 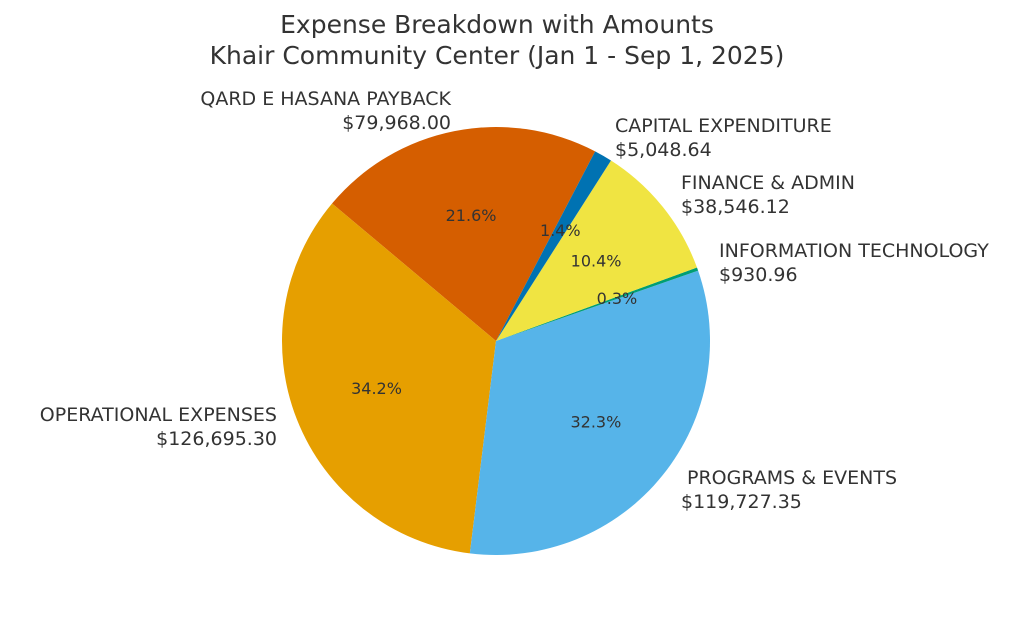 I want to click on slice-name-programs-events: PROGRAMS & EVENTS, so click(x=792, y=478).